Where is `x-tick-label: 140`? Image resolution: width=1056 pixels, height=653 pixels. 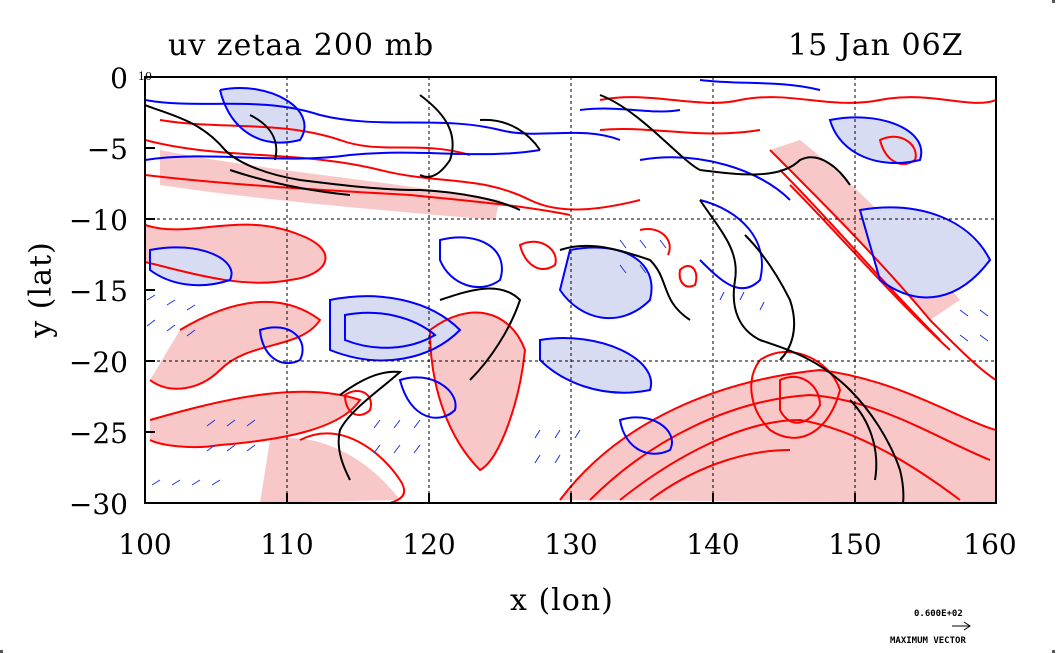 x-tick-label: 140 is located at coordinates (713, 544).